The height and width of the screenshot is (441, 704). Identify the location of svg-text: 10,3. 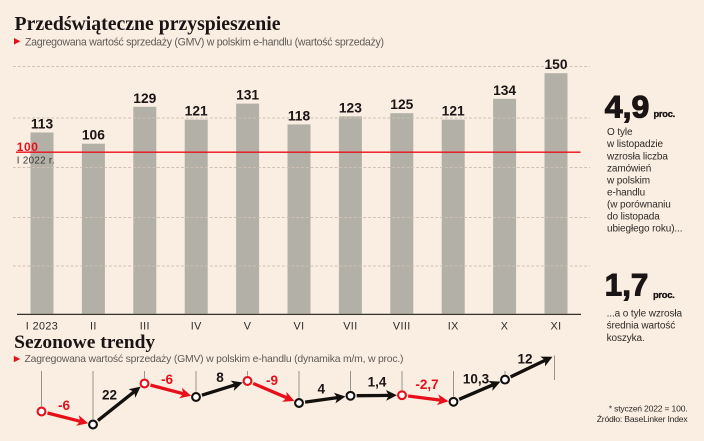
(476, 379).